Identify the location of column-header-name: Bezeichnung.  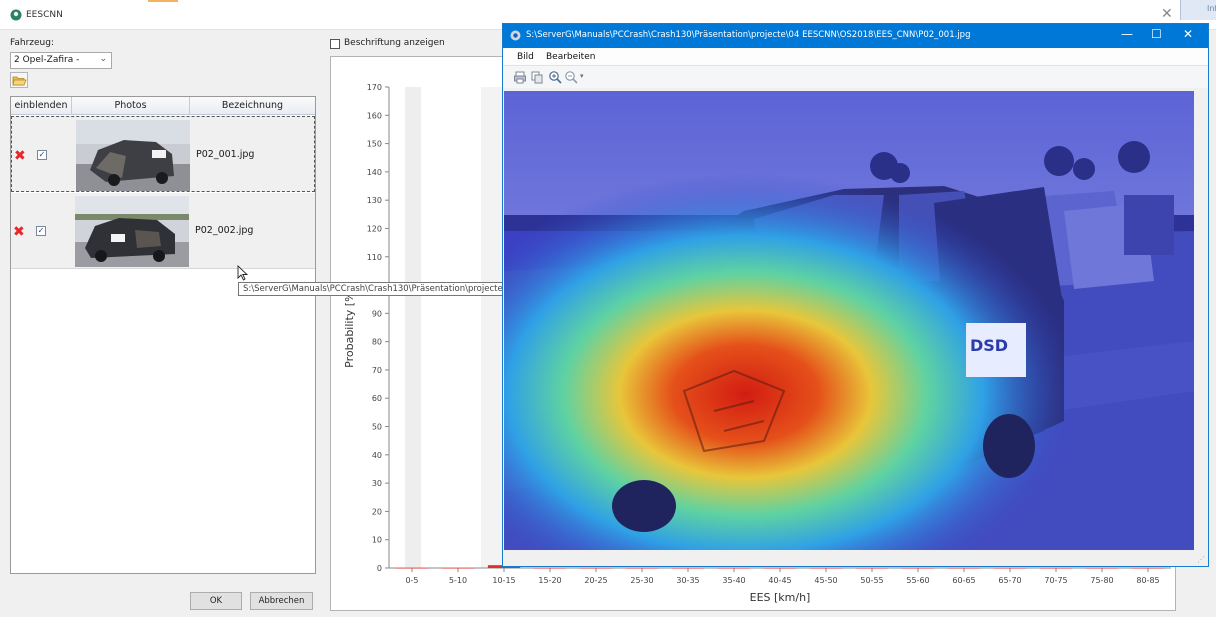
(252, 105).